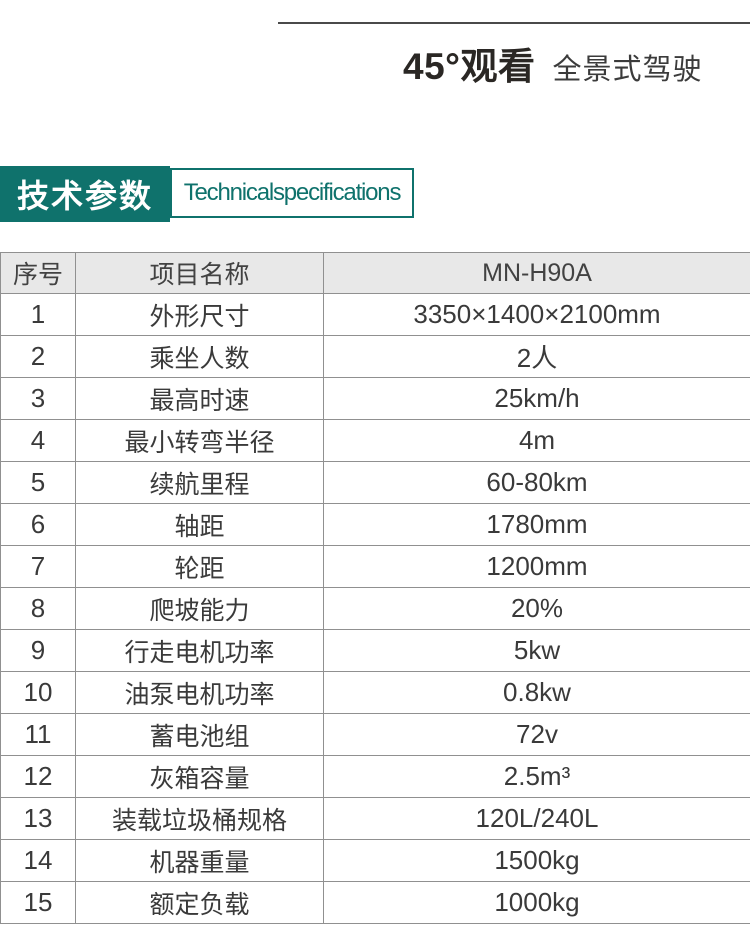  Describe the element at coordinates (627, 70) in the screenshot. I see `title-subtitle: 全景式驾驶` at that location.